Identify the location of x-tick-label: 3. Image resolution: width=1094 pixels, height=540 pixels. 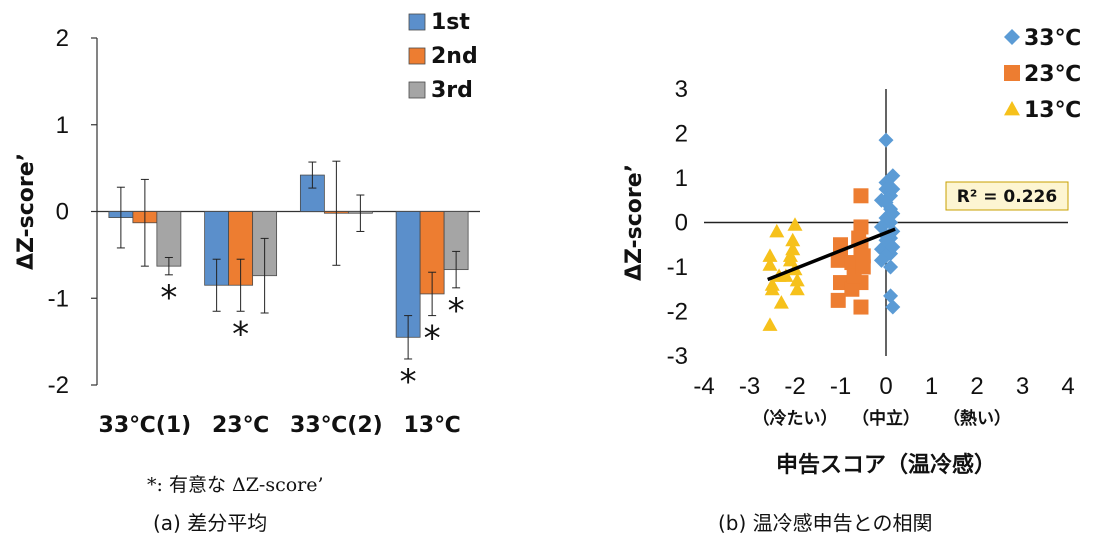
(1022, 386).